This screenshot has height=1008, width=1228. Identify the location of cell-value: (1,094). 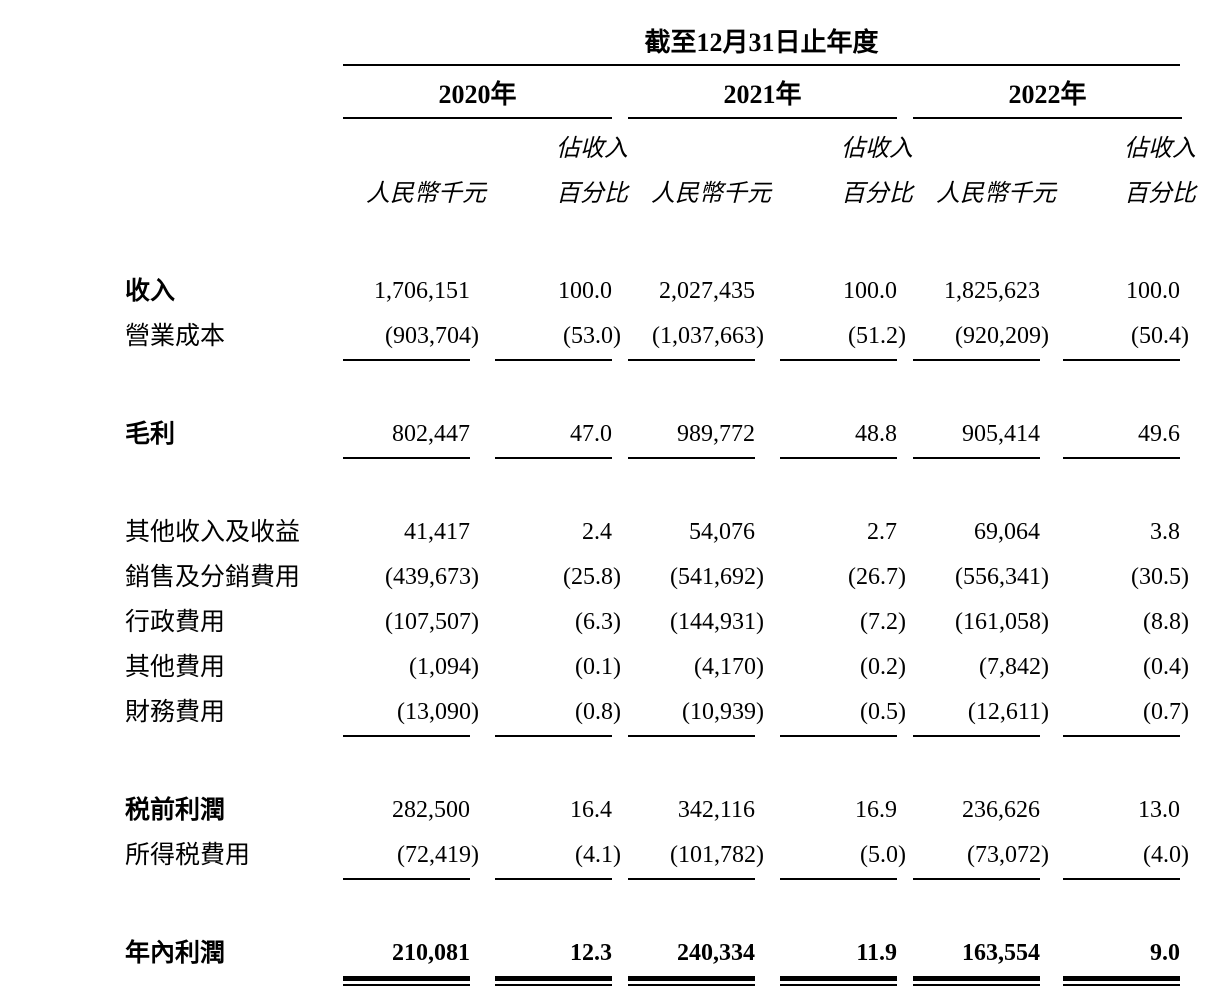
(444, 667).